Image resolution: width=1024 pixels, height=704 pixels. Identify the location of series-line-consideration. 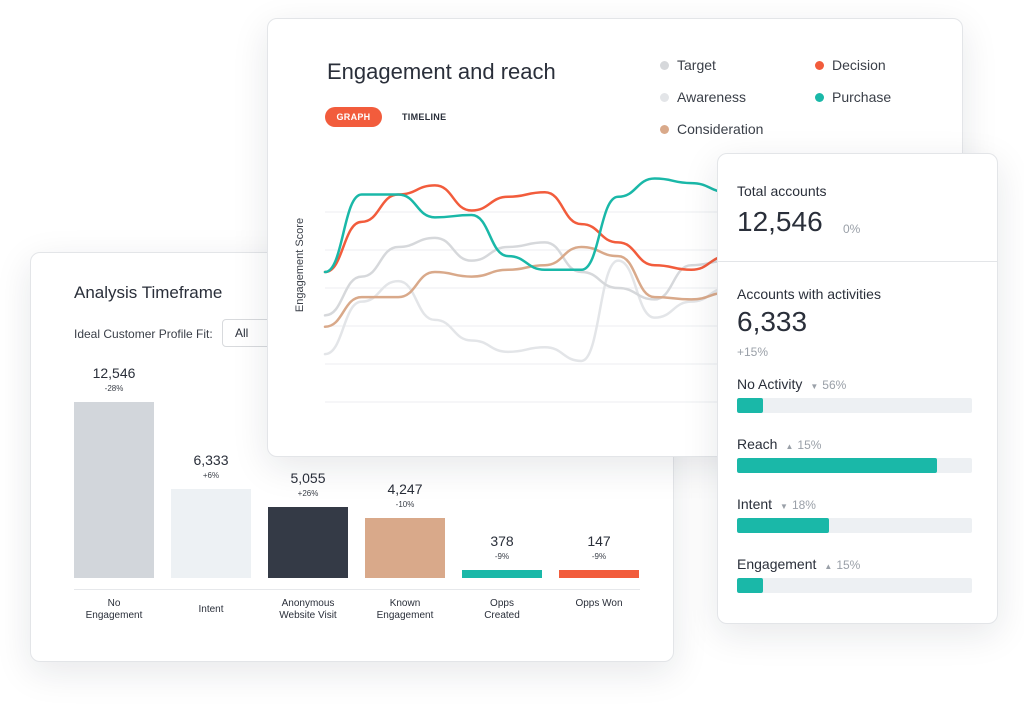
(526, 287).